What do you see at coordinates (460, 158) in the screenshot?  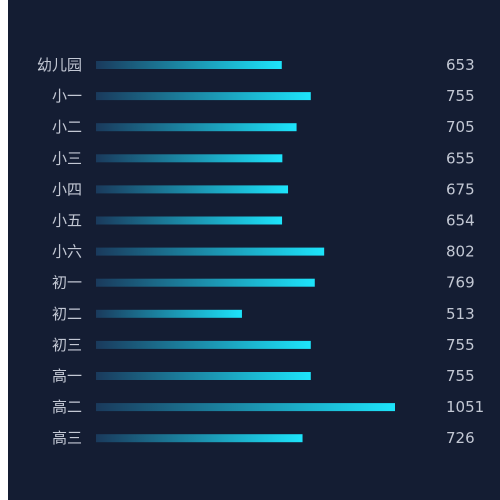 I see `value-label: 655` at bounding box center [460, 158].